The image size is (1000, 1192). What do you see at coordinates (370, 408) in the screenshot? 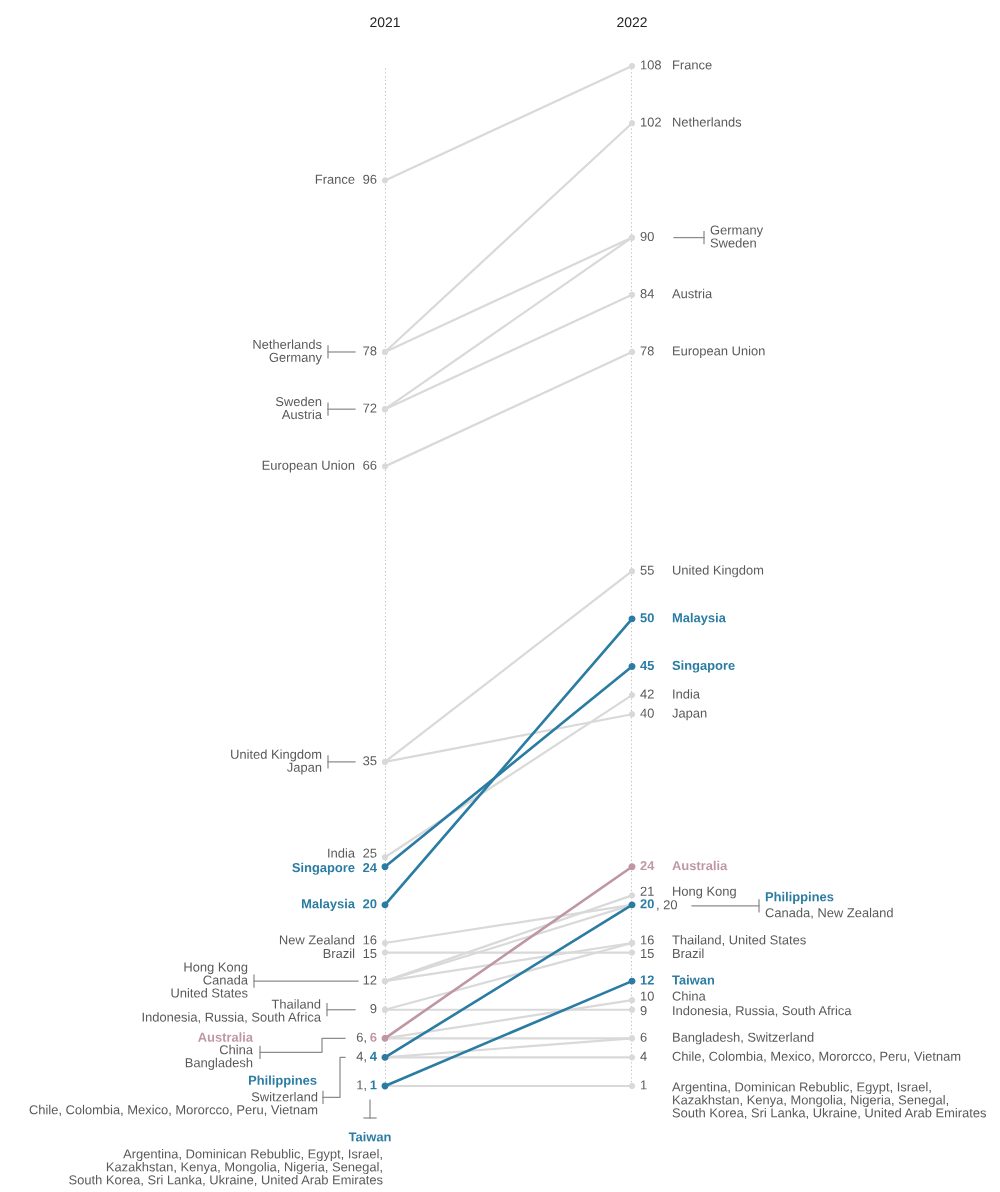
I see `annotation: 72` at bounding box center [370, 408].